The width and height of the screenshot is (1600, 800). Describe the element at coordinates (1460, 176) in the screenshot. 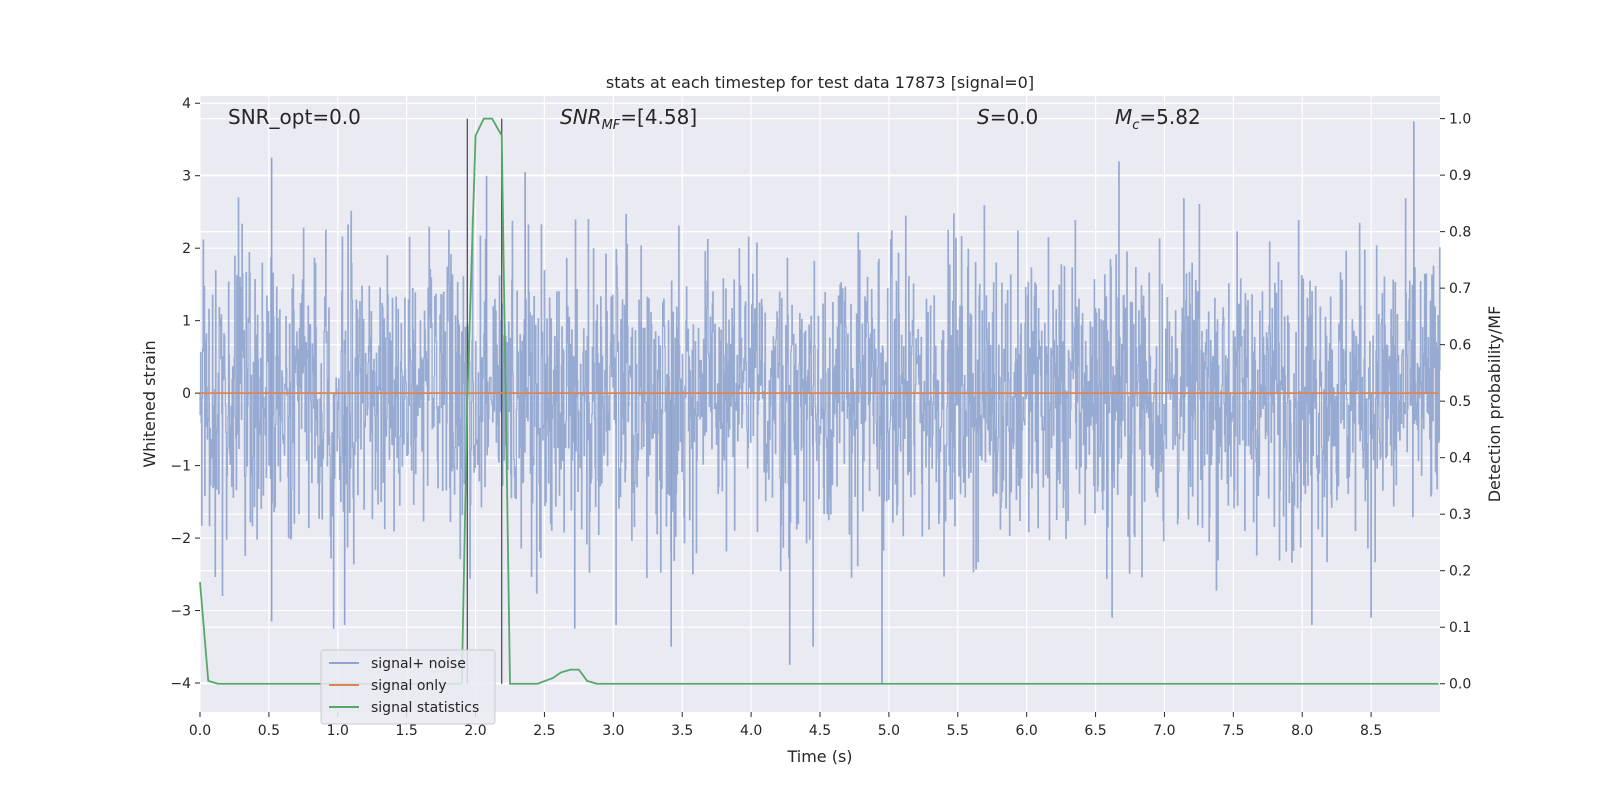

I see `y-tick-label-right: 0.9` at that location.